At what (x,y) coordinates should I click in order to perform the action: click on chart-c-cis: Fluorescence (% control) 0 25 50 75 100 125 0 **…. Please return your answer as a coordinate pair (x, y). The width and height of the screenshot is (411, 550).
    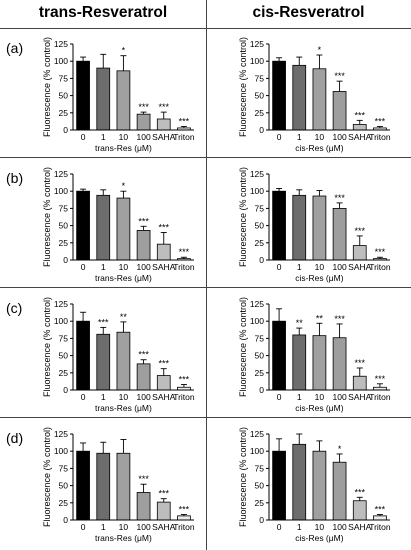
    Looking at the image, I should click on (314, 355).